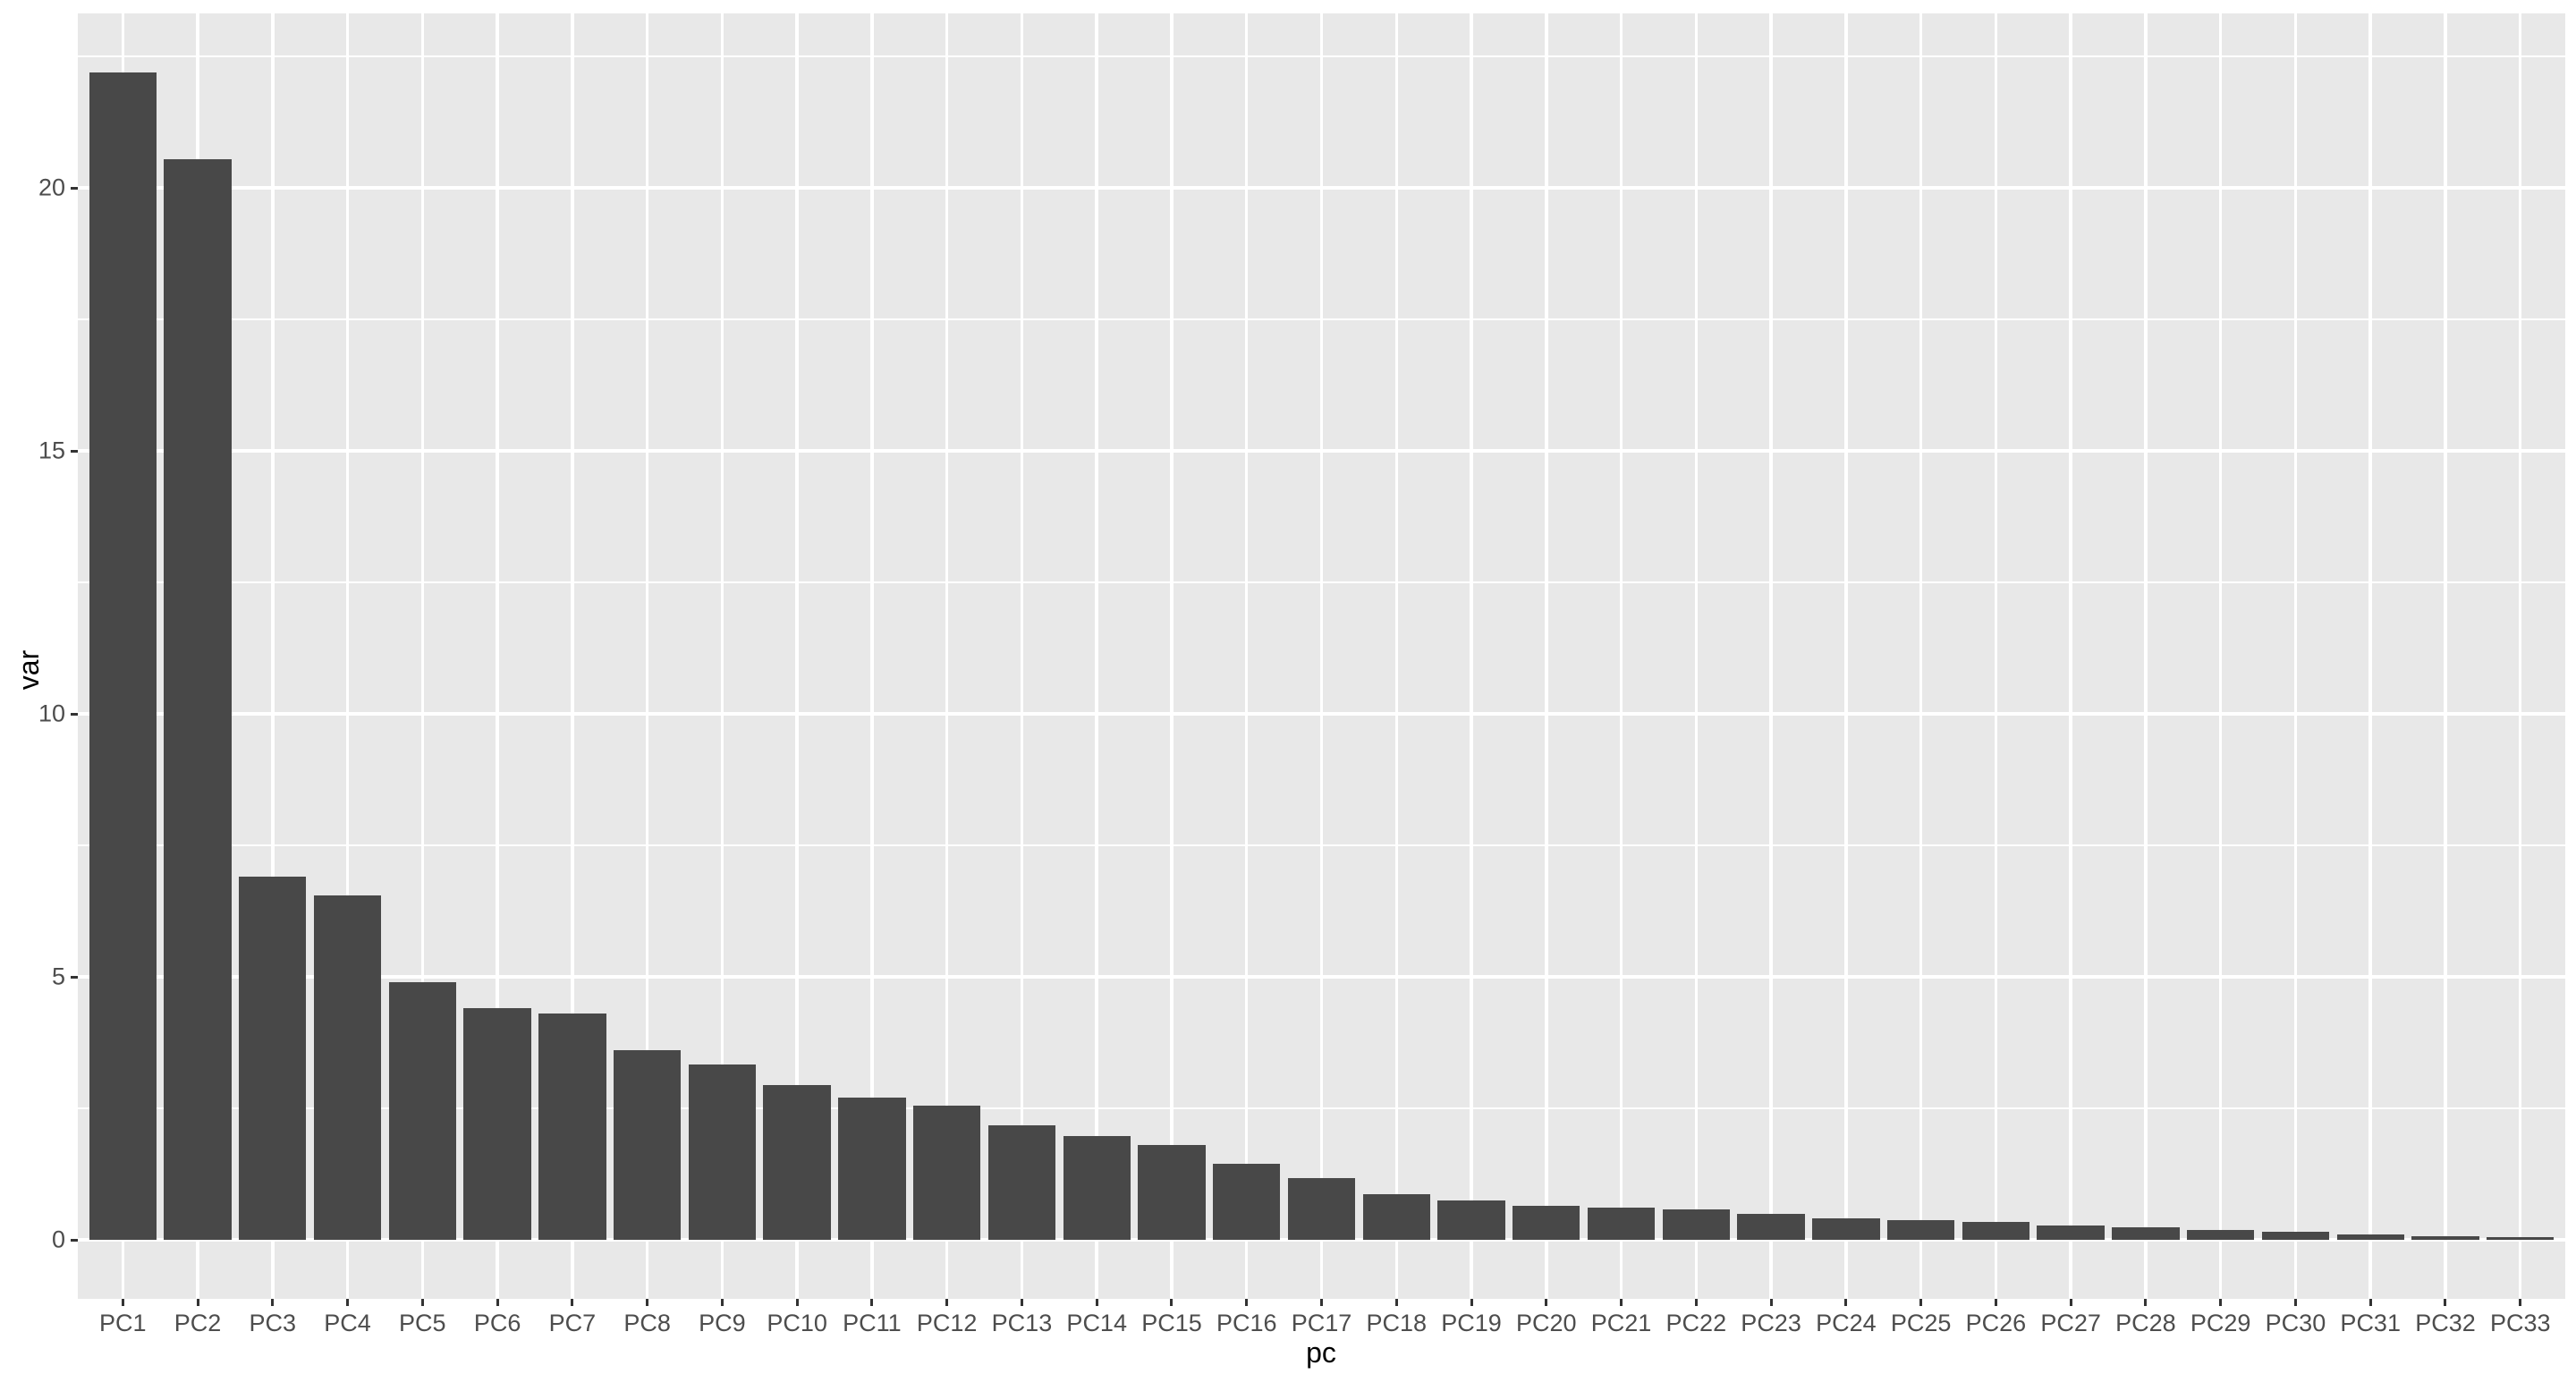 This screenshot has height=1374, width=2576. Describe the element at coordinates (1397, 1323) in the screenshot. I see `x-tick-label: PC18` at that location.